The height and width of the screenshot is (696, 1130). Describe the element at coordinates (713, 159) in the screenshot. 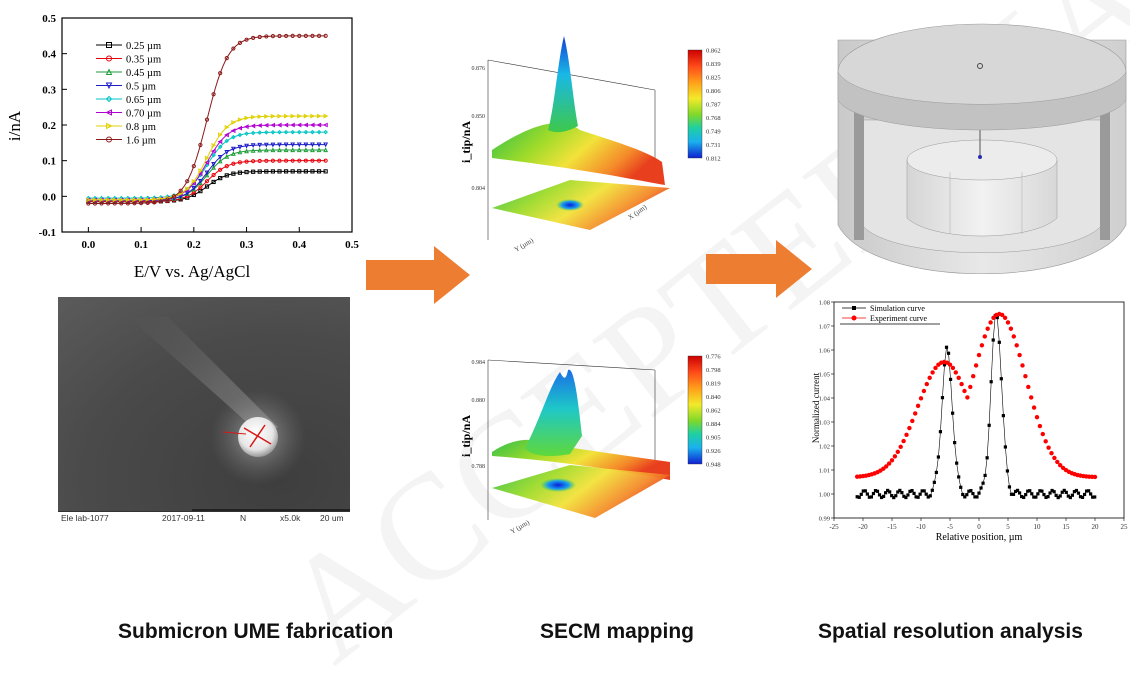

I see `colorbar-label: 0.812` at that location.